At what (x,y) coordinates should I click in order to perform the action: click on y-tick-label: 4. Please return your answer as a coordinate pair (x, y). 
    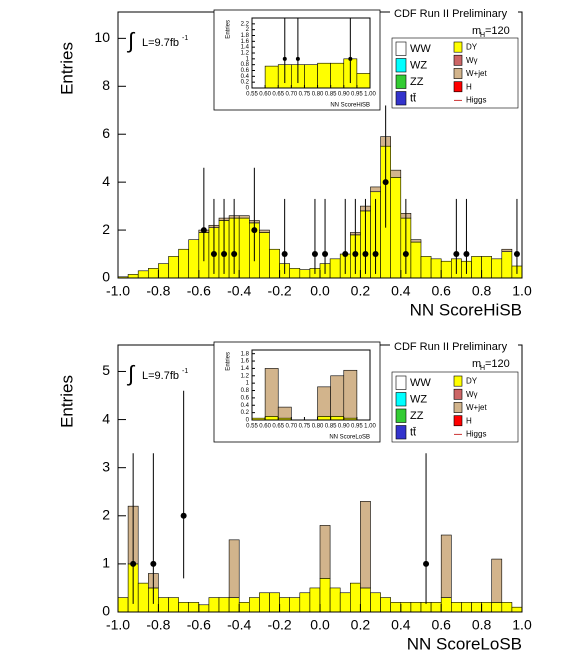
    Looking at the image, I should click on (106, 181).